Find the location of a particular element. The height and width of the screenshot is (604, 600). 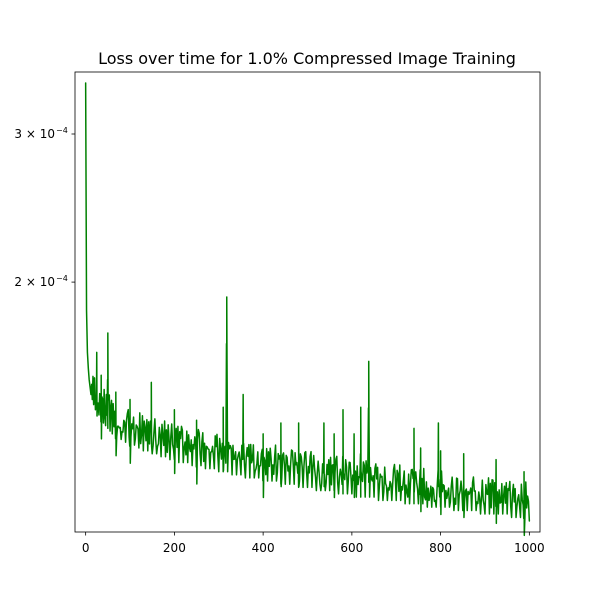

y-tick-label: 3 × 10 is located at coordinates (34, 134).